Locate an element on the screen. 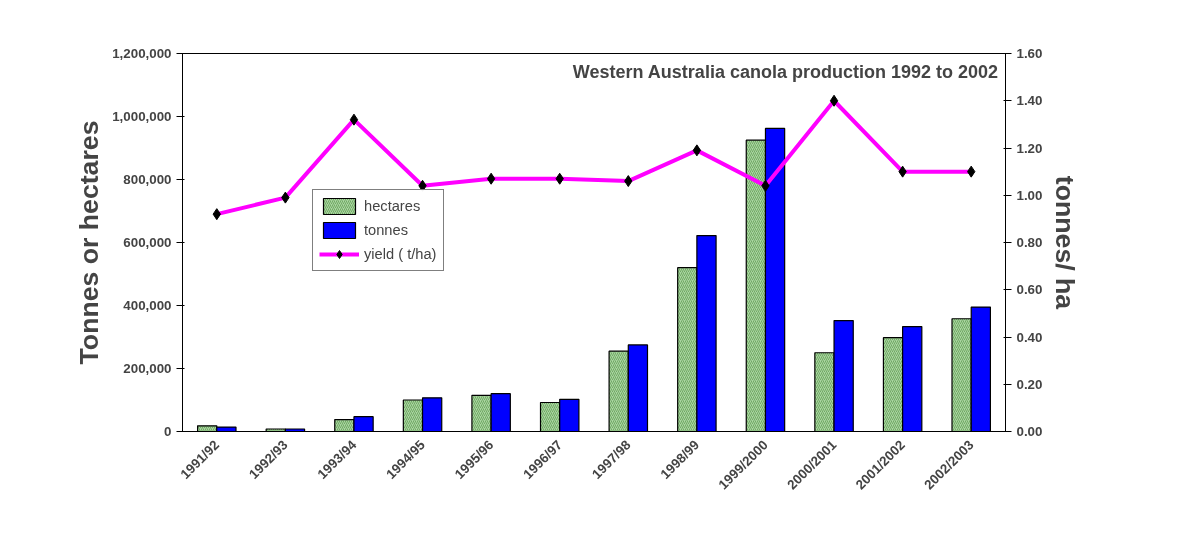 This screenshot has width=1196, height=538. y2-tick-label: 0.80 is located at coordinates (1029, 242).